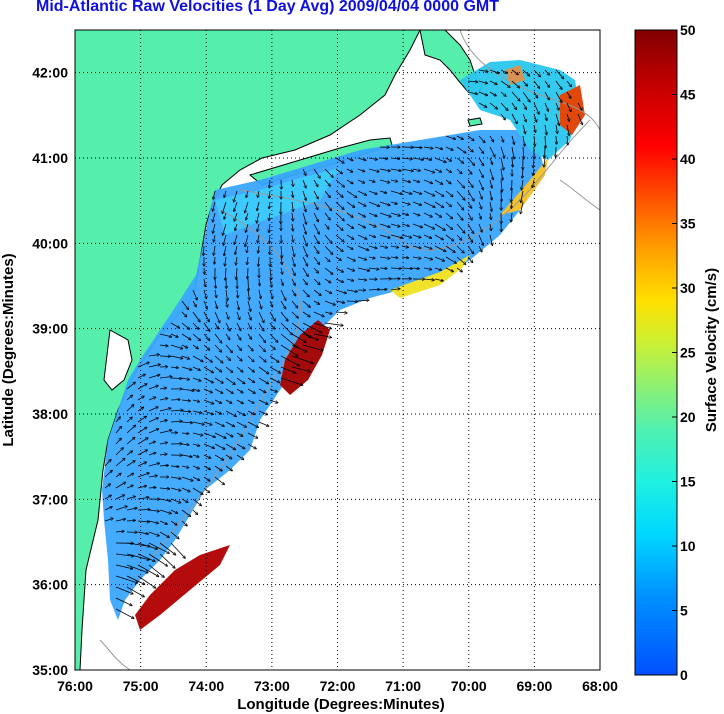 The width and height of the screenshot is (724, 714). I want to click on colorbar-scale, so click(656, 352).